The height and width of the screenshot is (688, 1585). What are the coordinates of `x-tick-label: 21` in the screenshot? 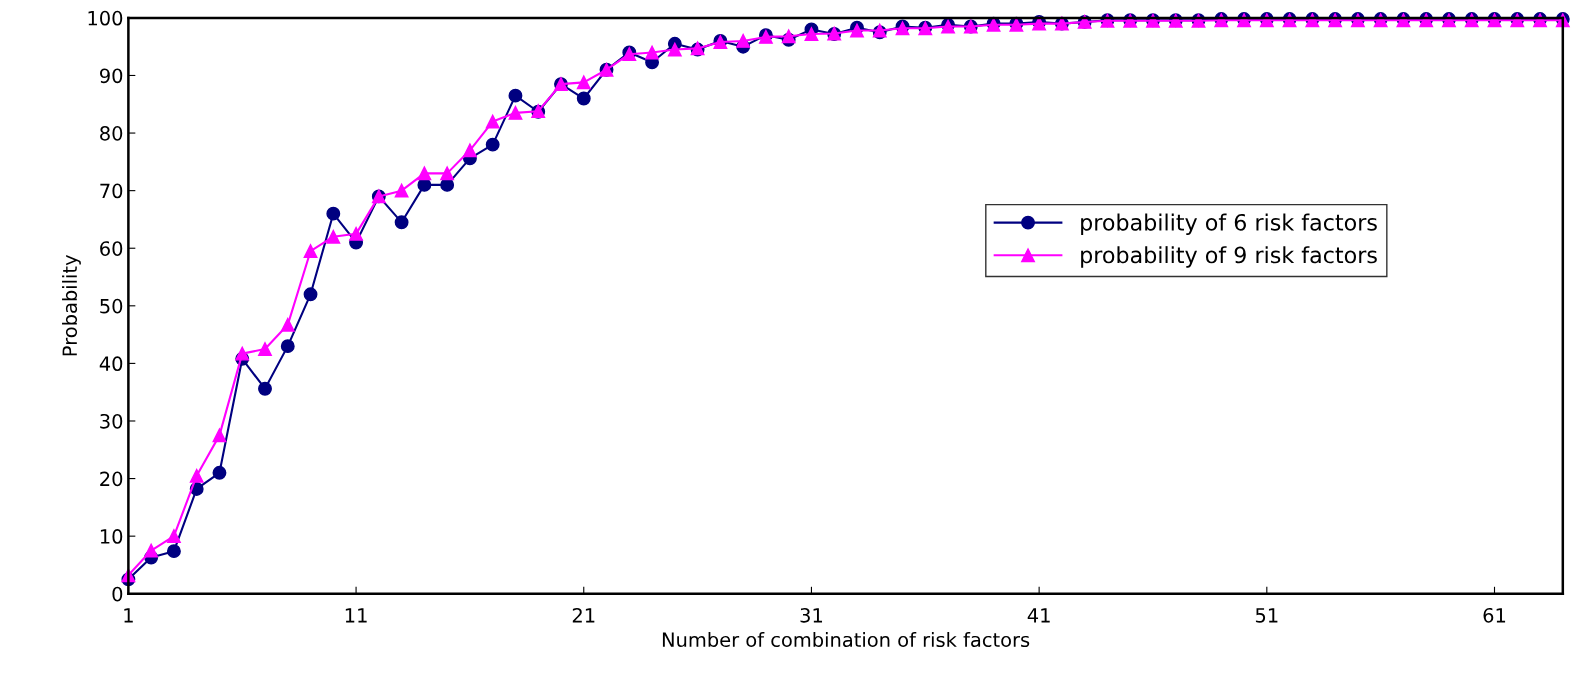 It's located at (583, 615).